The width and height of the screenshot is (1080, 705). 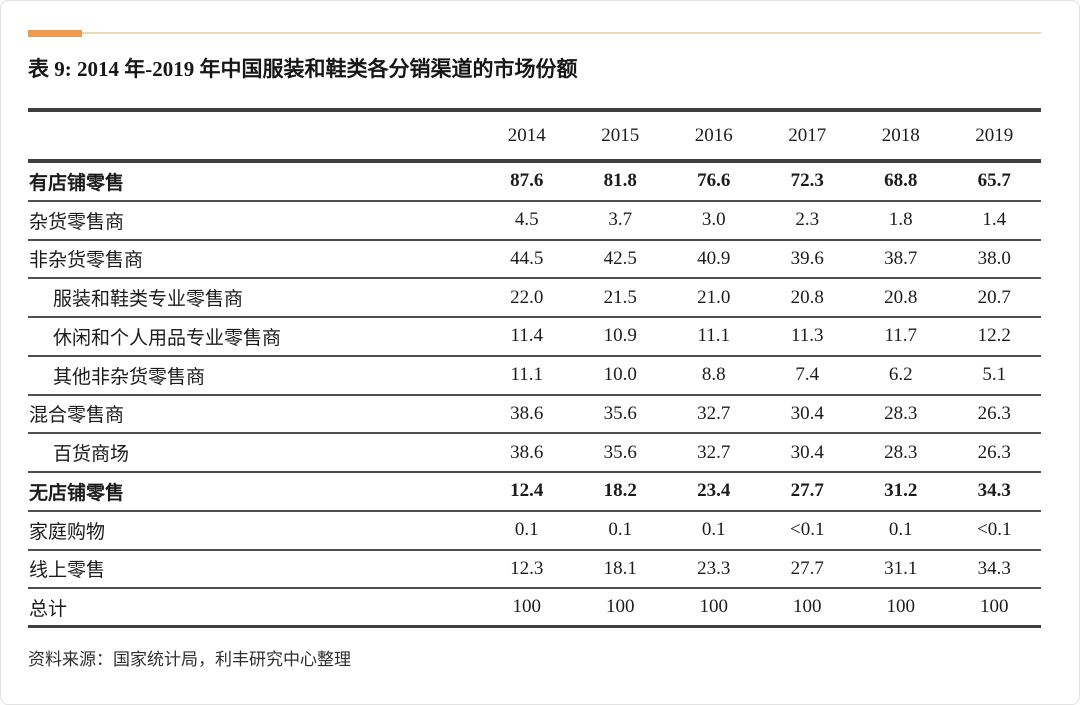 I want to click on accent-bar, so click(x=55, y=33).